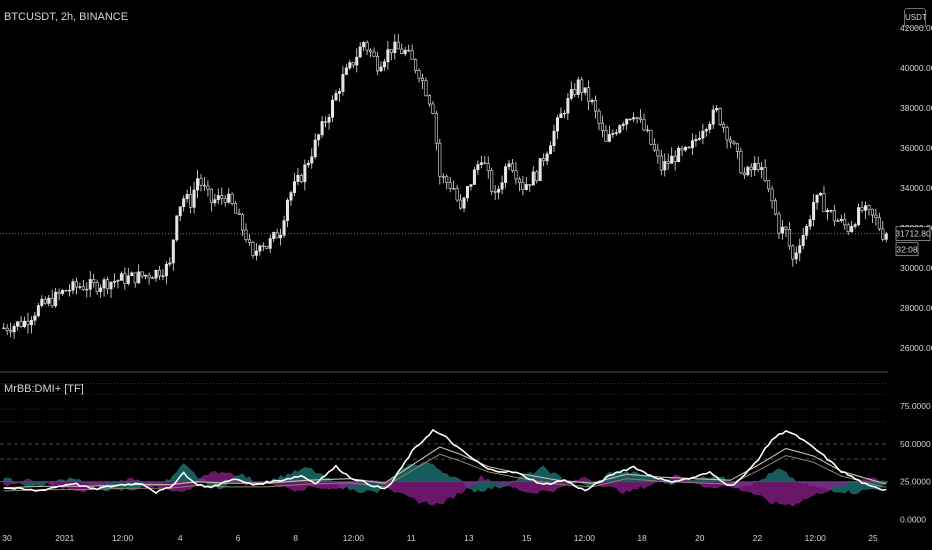 This screenshot has width=932, height=550. What do you see at coordinates (913, 519) in the screenshot?
I see `indicator-tick-label: 0.0000` at bounding box center [913, 519].